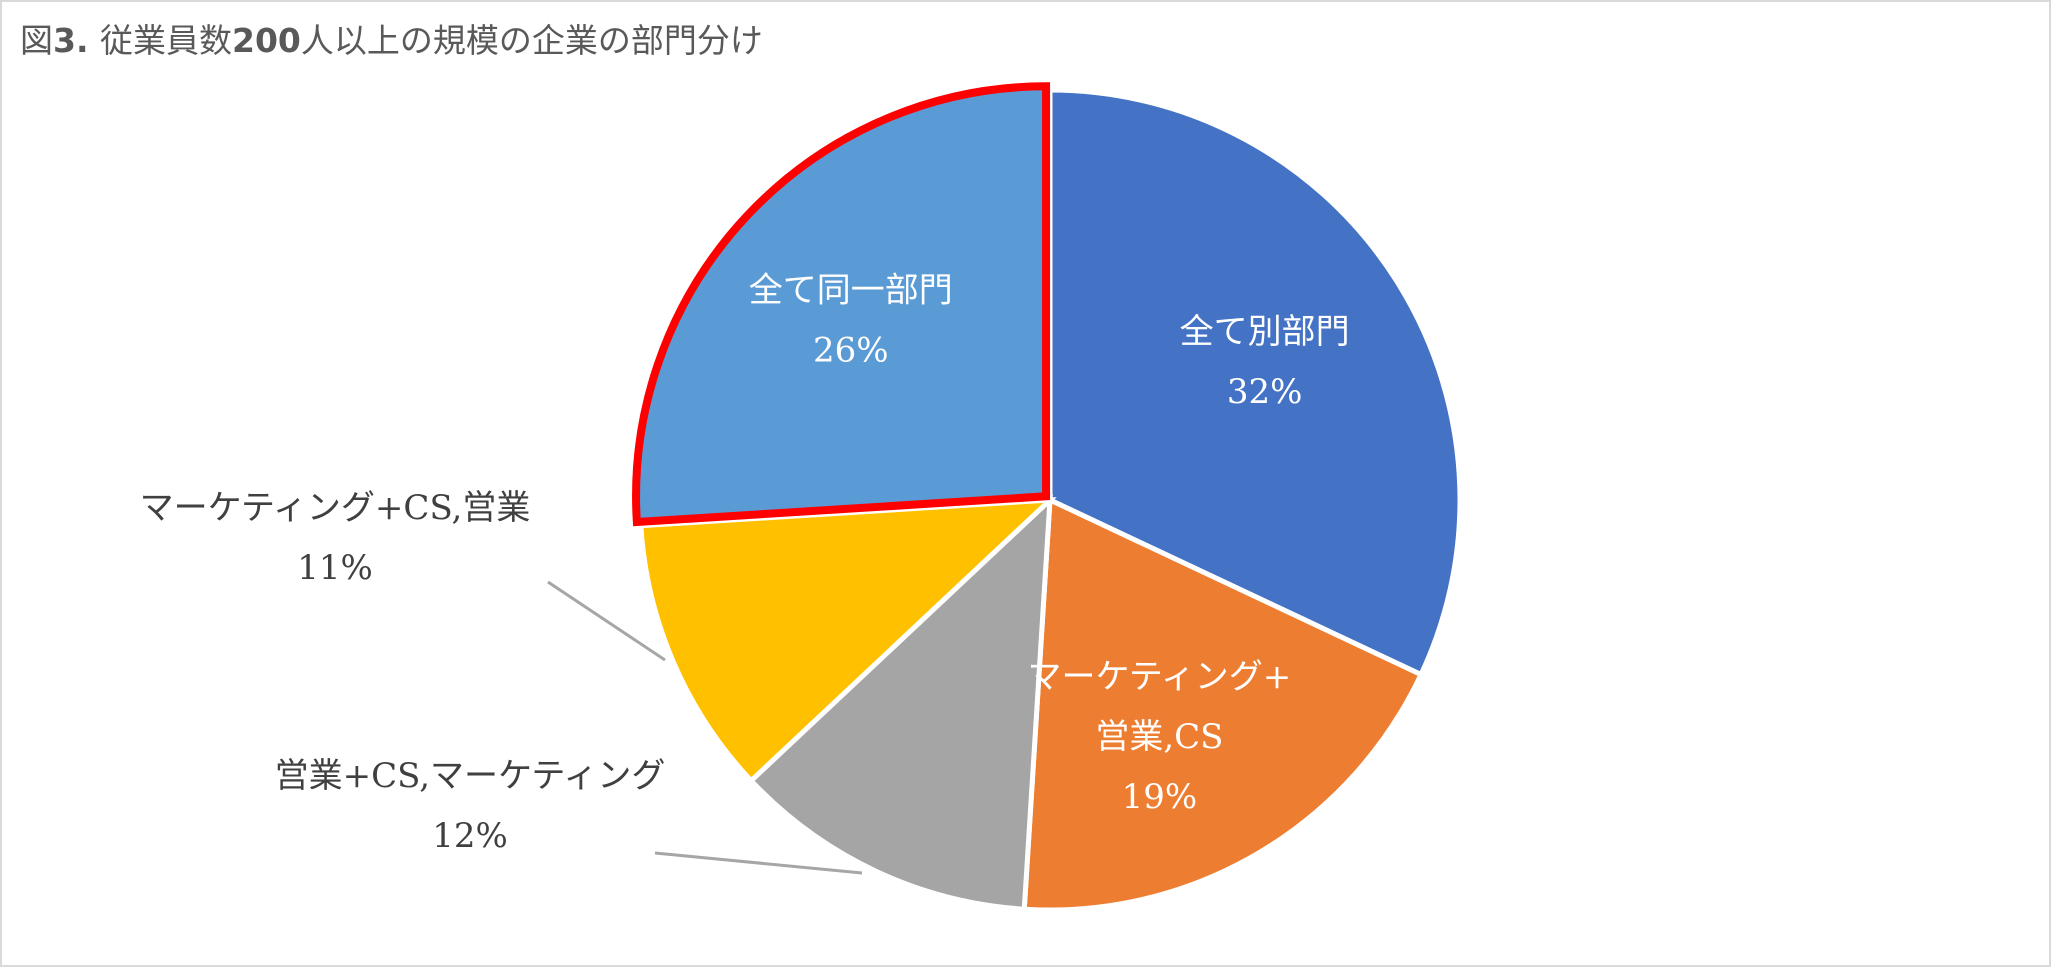  Describe the element at coordinates (1159, 737) in the screenshot. I see `slice-label-2: 営業,CS` at that location.